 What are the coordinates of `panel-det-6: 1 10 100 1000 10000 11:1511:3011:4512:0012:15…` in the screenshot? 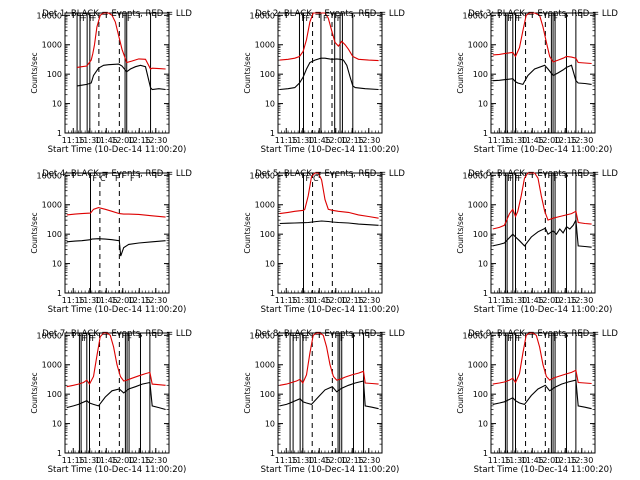 It's located at (537, 242).